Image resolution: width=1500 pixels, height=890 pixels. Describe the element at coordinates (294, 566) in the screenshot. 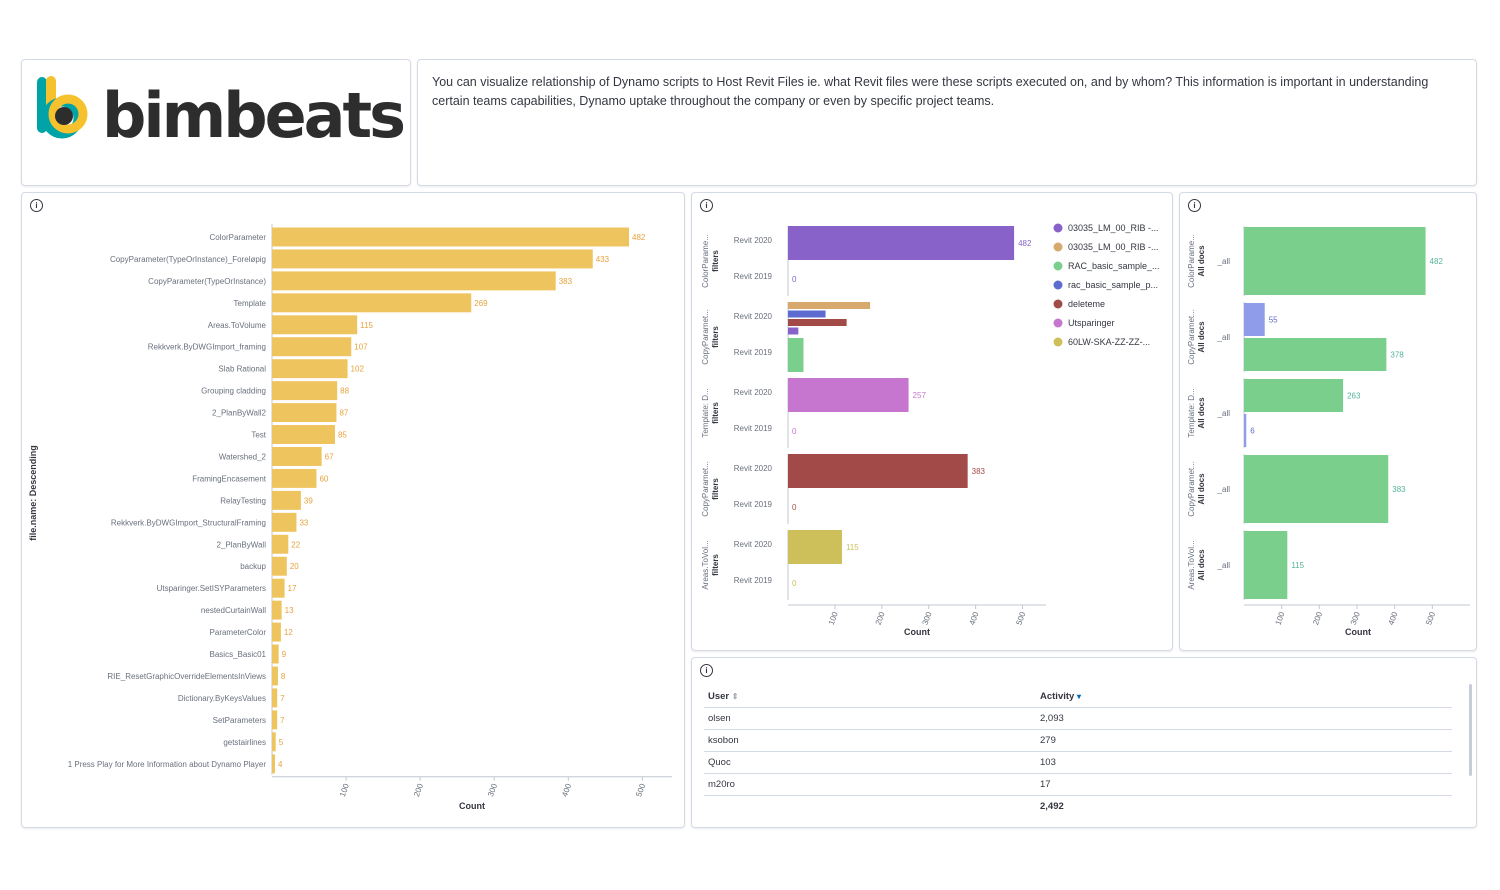

I see `value-label: 20` at that location.